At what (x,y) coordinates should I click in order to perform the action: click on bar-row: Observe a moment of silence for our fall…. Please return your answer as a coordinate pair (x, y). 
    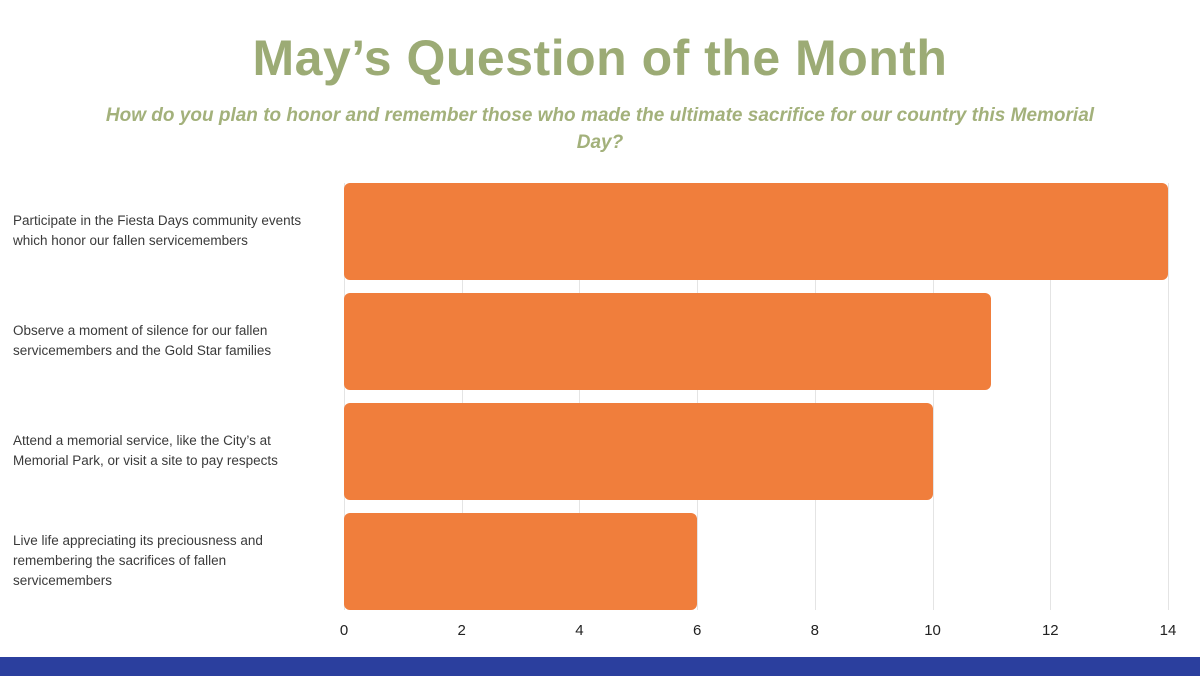
    Looking at the image, I should click on (600, 341).